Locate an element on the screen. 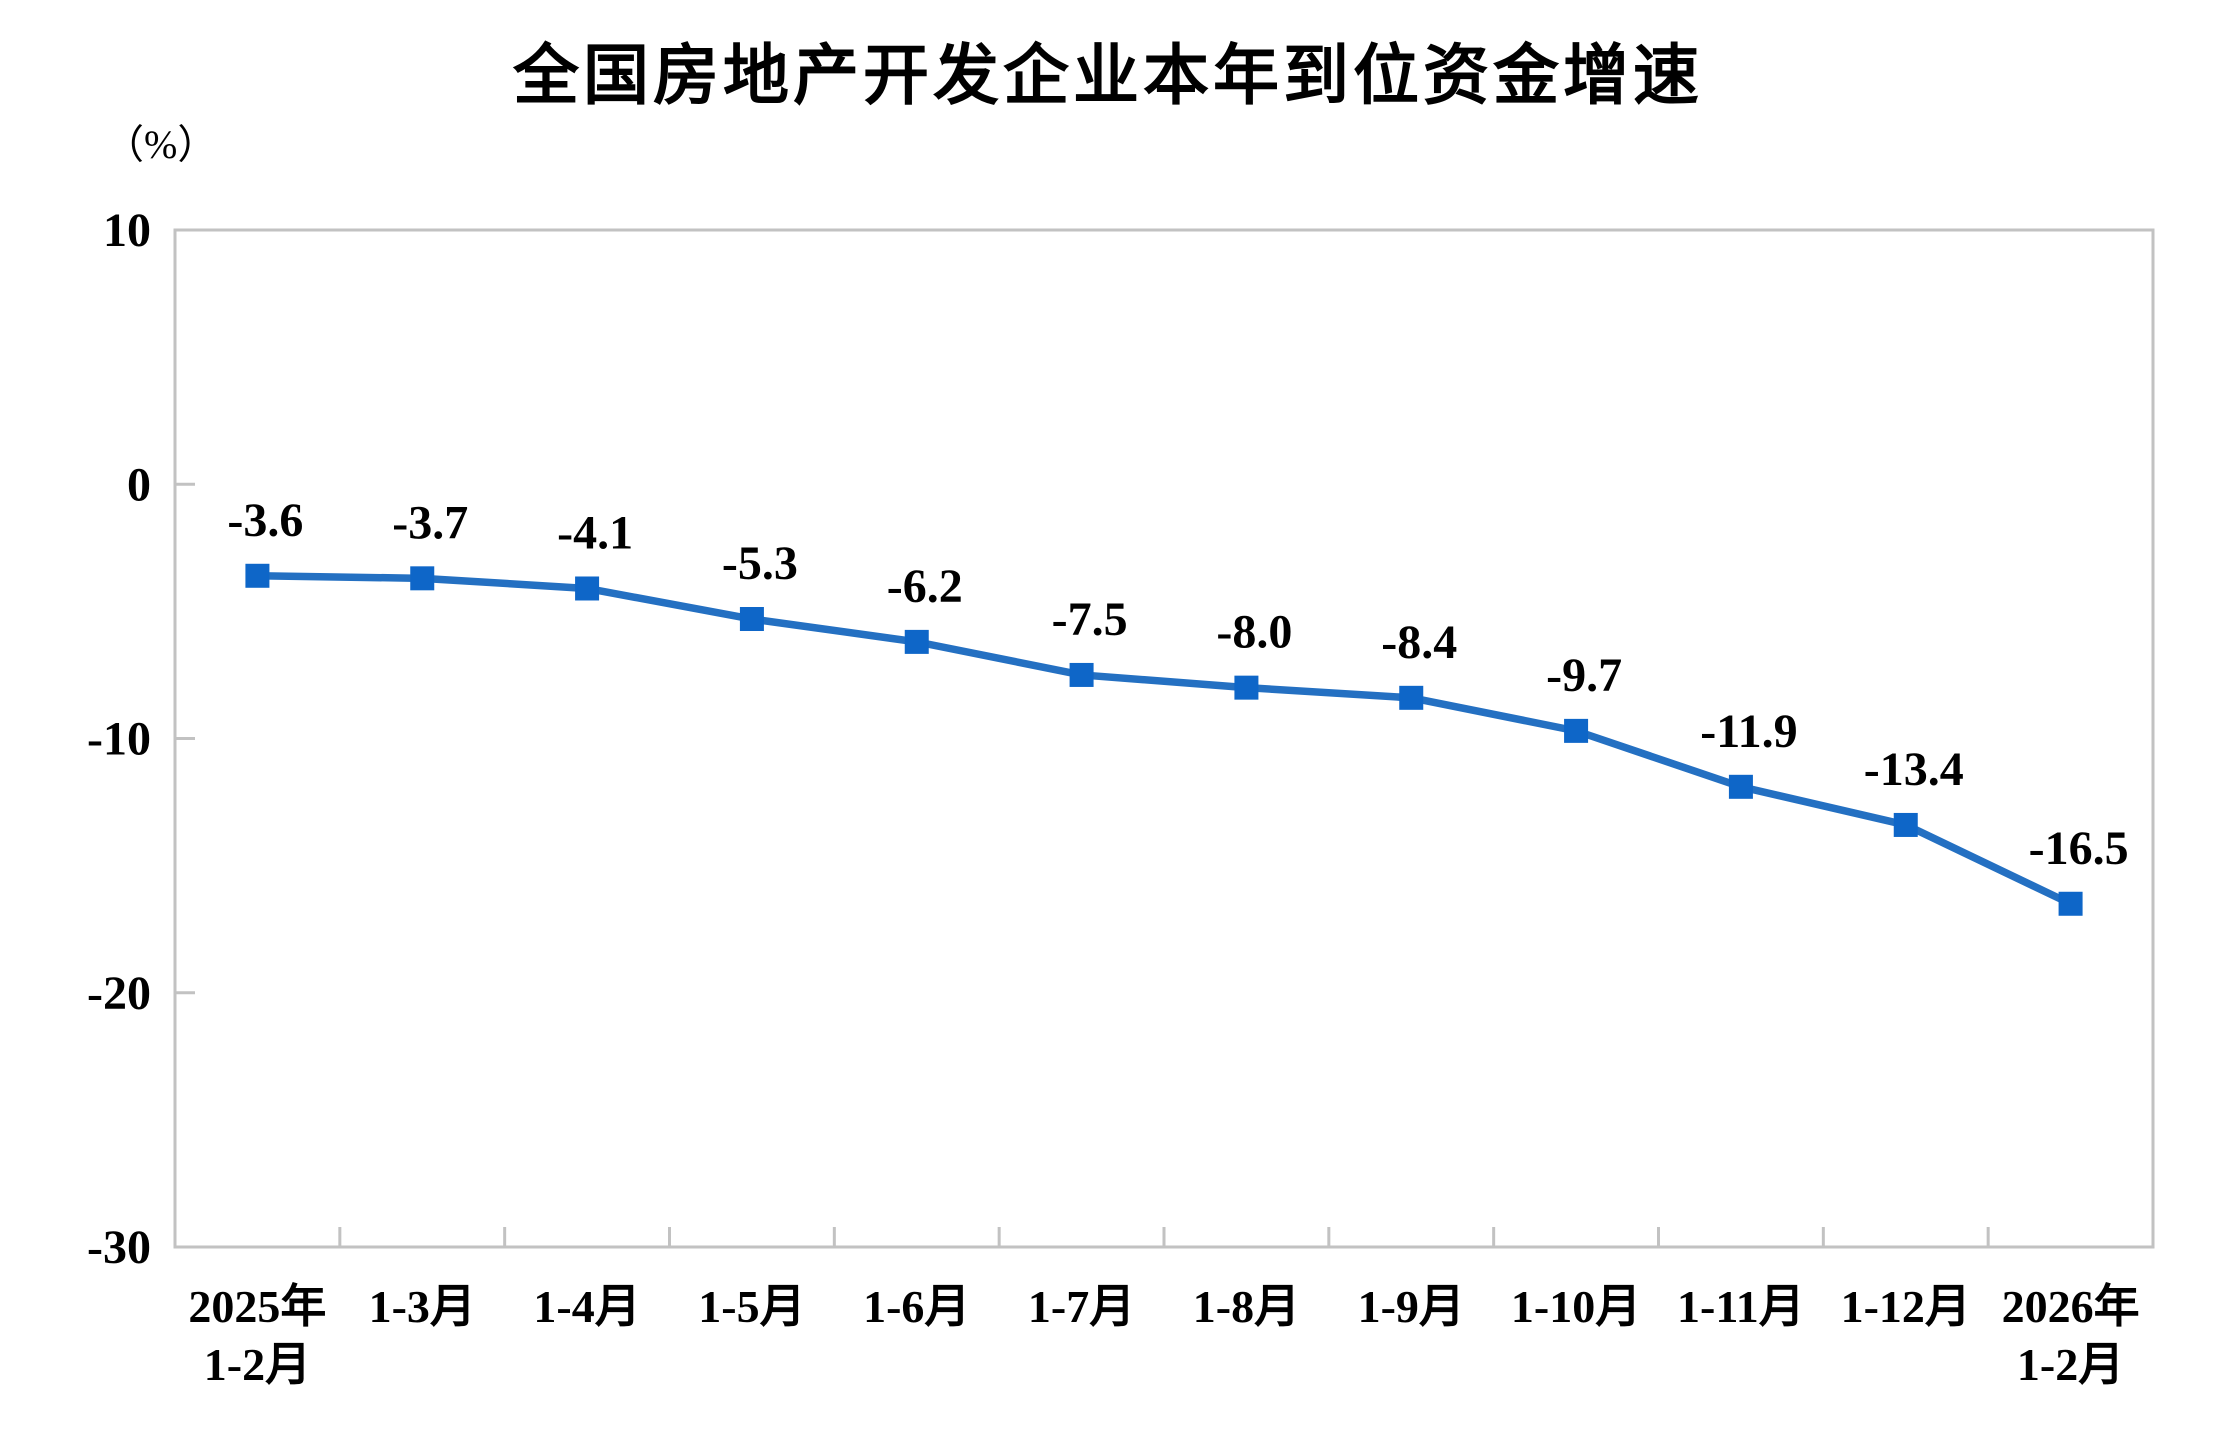 Image resolution: width=2216 pixels, height=1436 pixels. x-tick-label: 1-10月 is located at coordinates (1576, 1306).